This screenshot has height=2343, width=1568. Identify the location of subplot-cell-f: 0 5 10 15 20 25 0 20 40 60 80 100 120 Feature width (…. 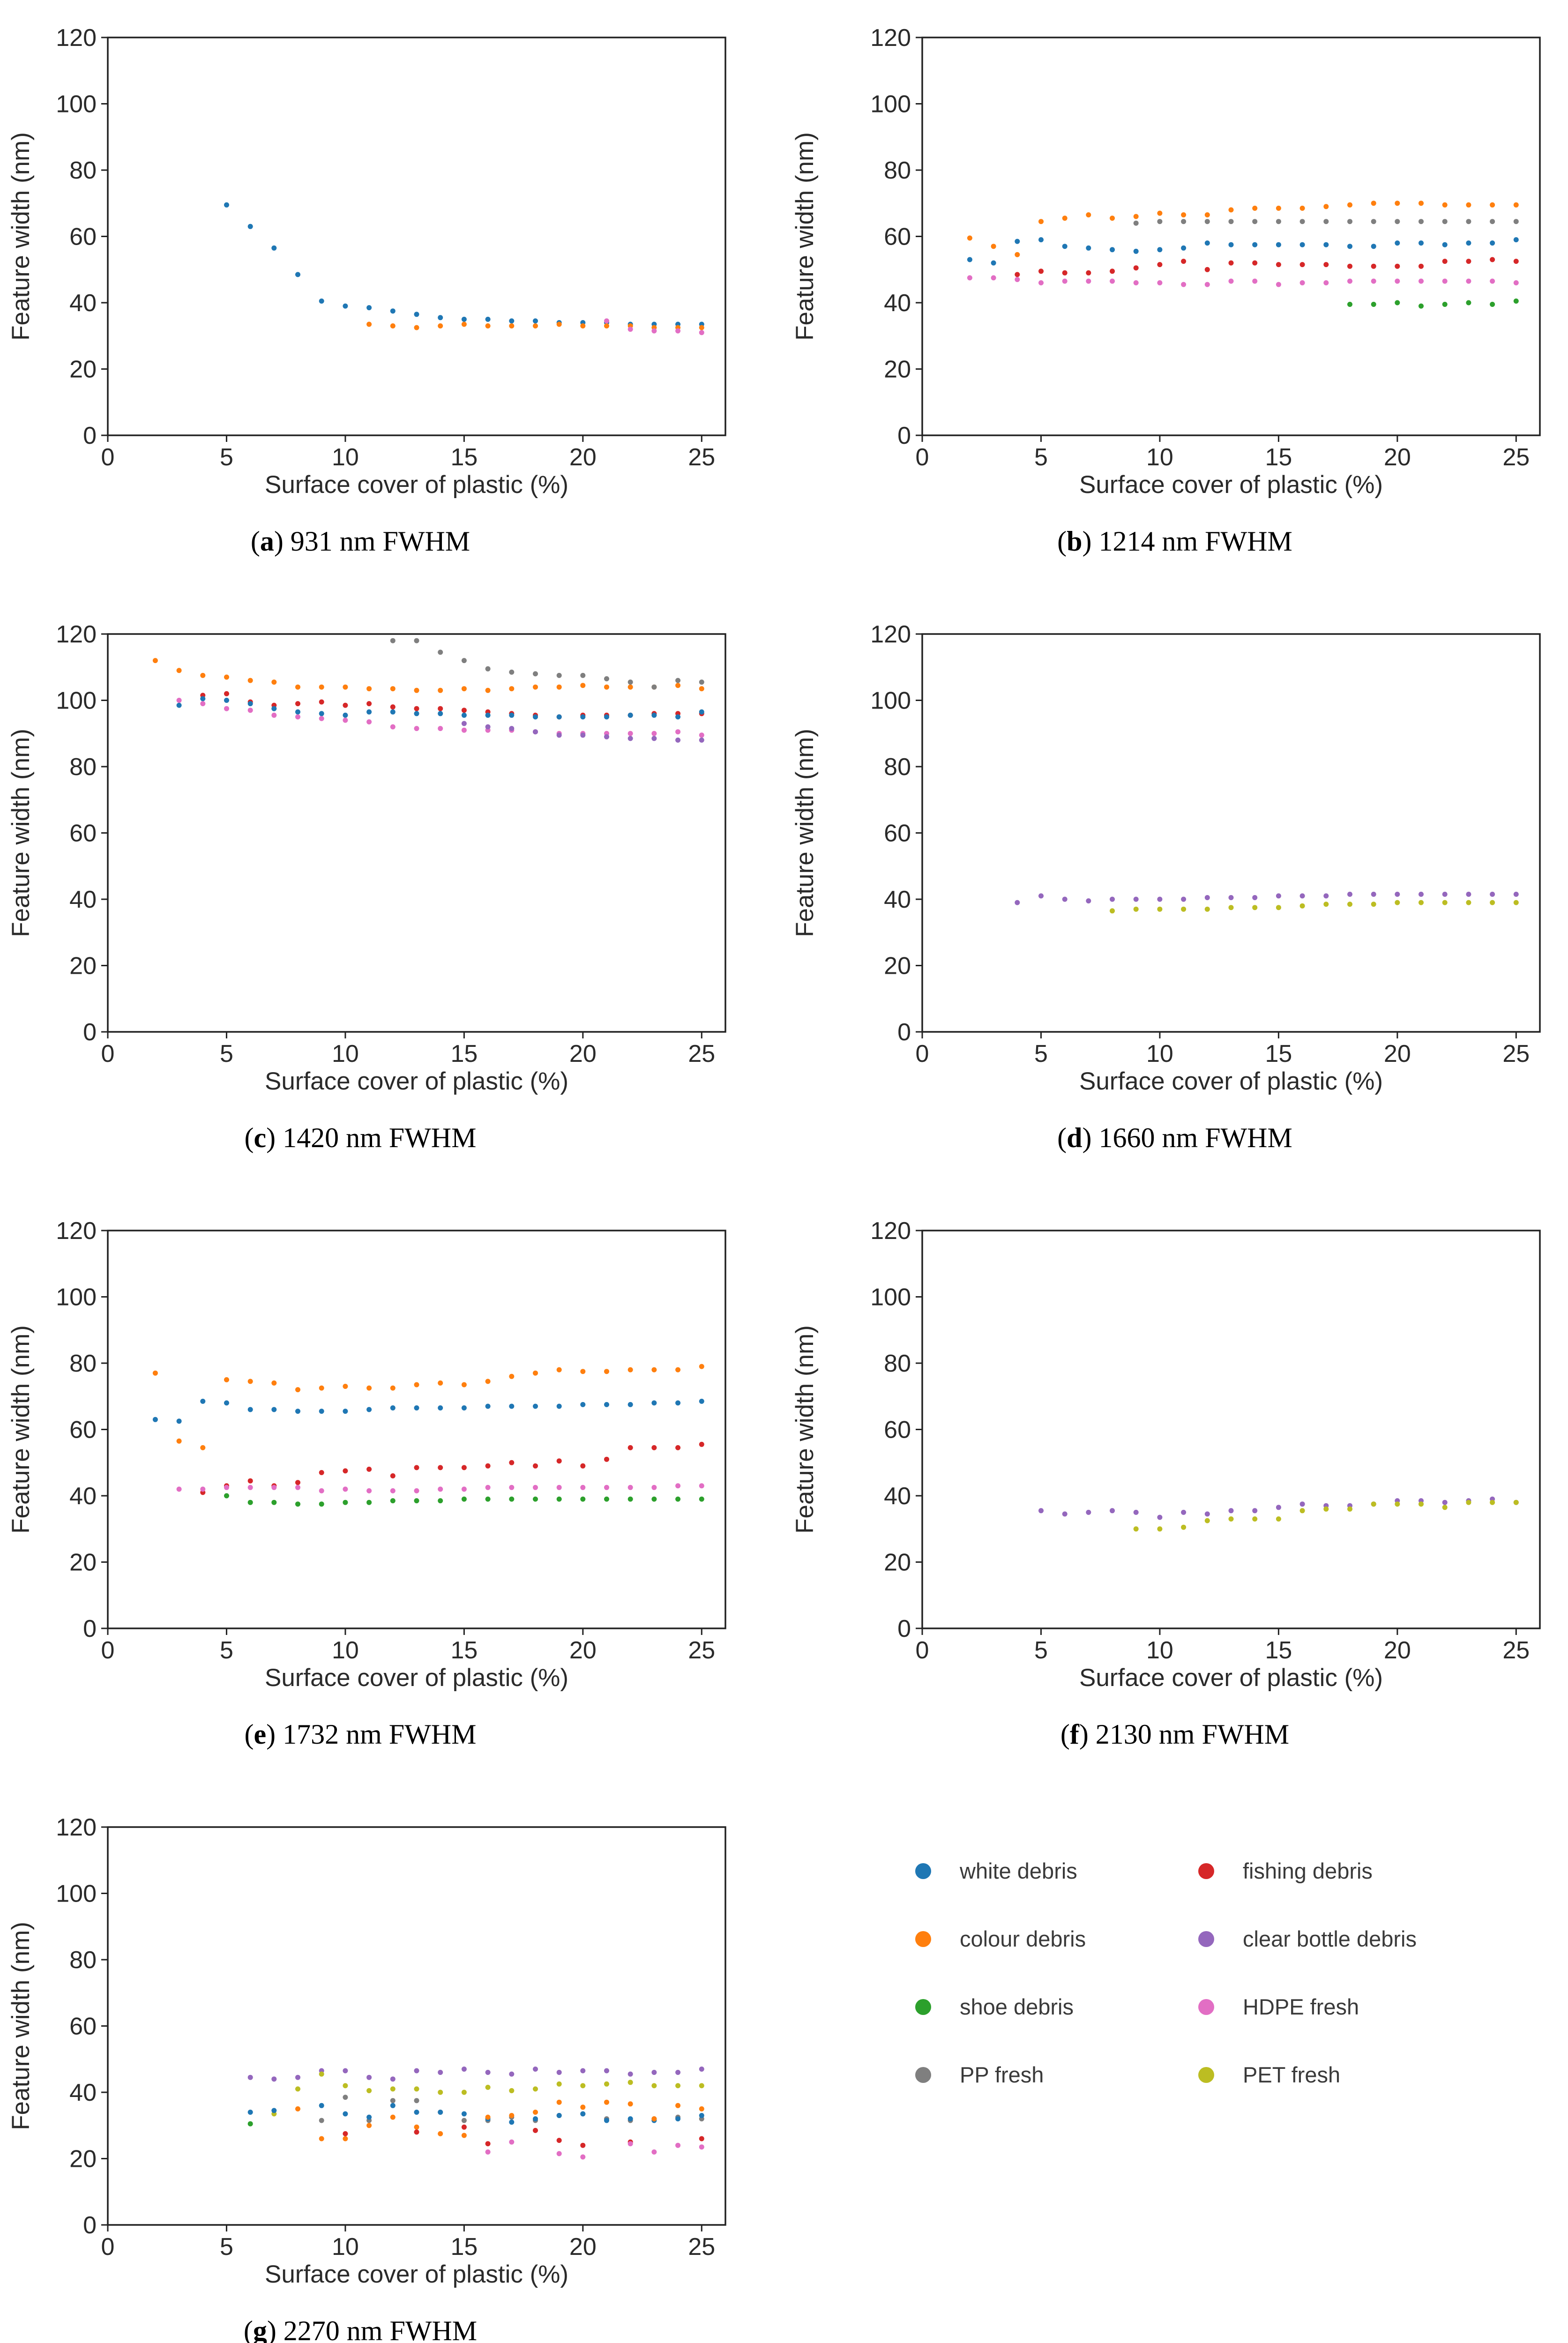
(1176, 1491).